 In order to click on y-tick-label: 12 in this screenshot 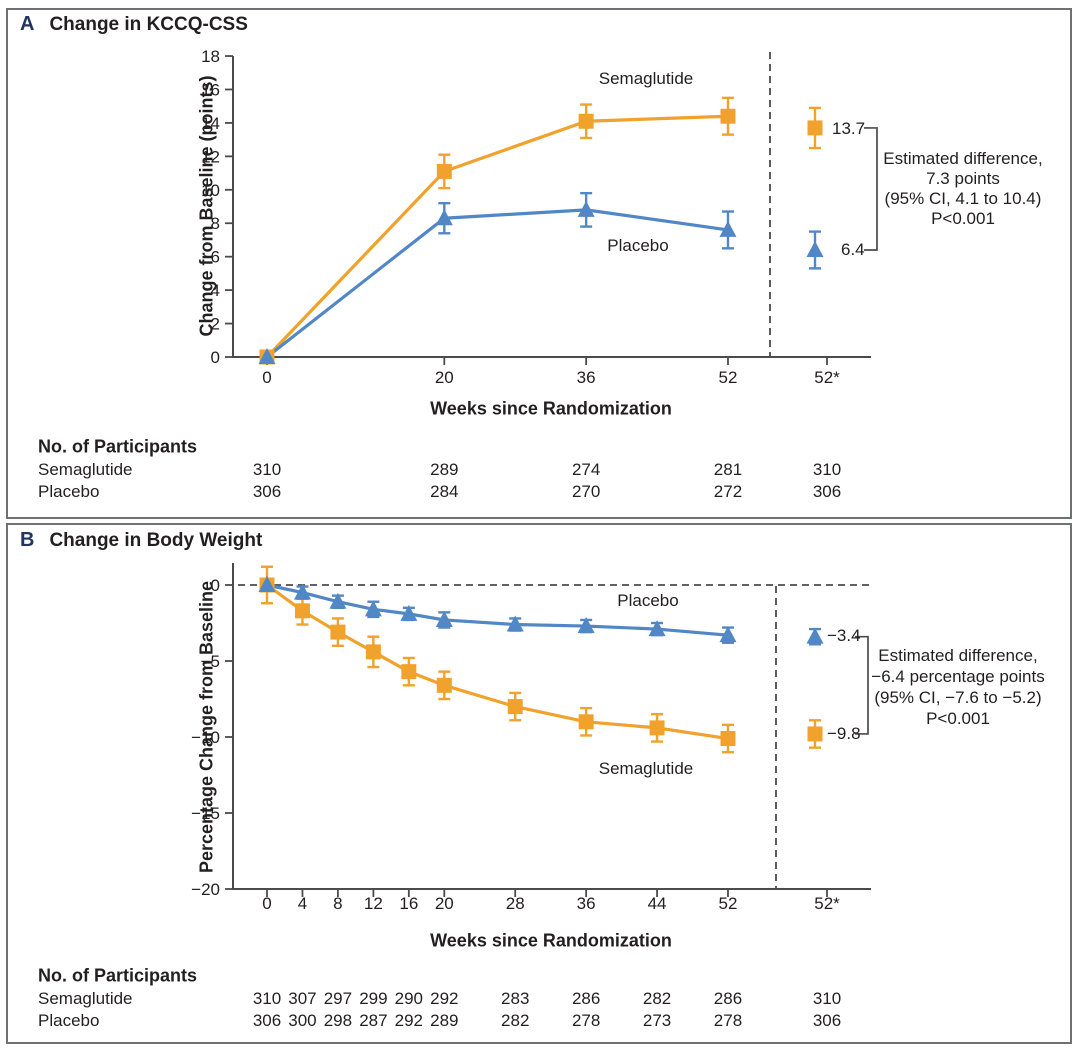, I will do `click(210, 156)`.